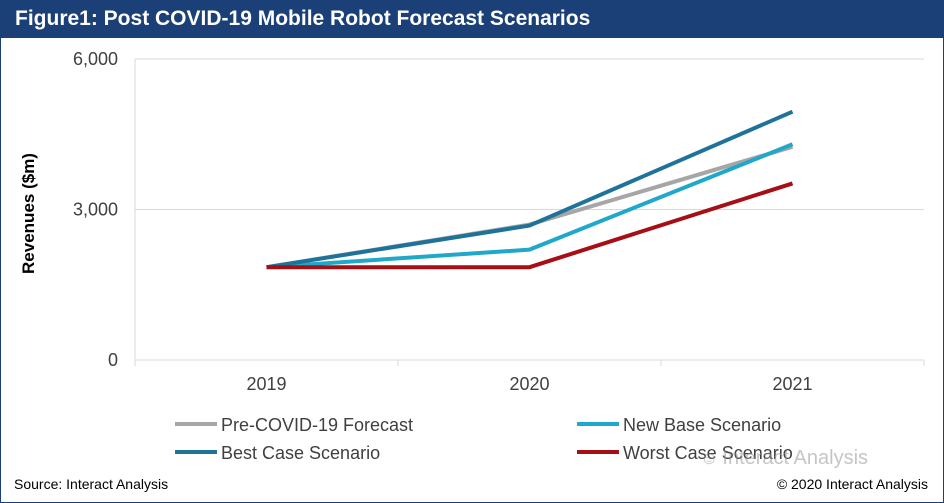 This screenshot has height=503, width=944. Describe the element at coordinates (852, 484) in the screenshot. I see `copyright-note: © 2020 Interact Analysis` at that location.